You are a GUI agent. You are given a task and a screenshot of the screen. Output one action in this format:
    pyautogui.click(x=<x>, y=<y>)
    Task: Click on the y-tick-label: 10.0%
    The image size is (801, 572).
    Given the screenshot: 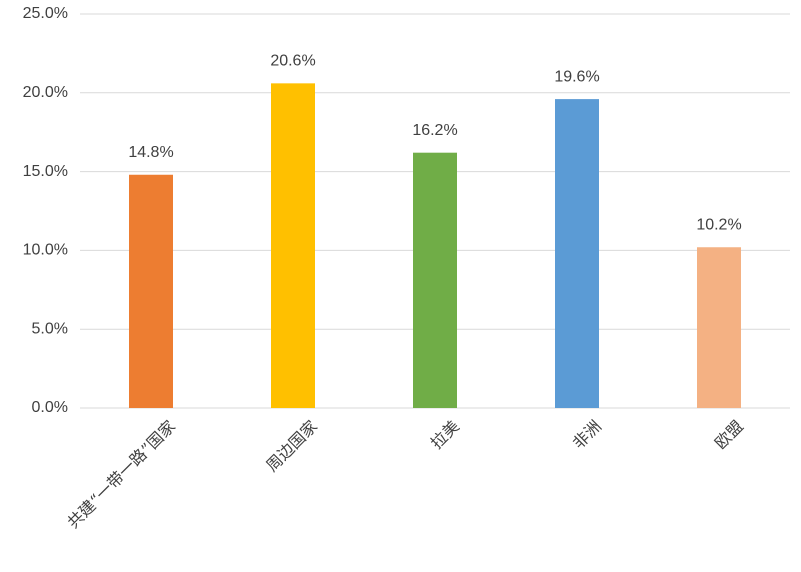 What is the action you would take?
    pyautogui.click(x=45, y=250)
    